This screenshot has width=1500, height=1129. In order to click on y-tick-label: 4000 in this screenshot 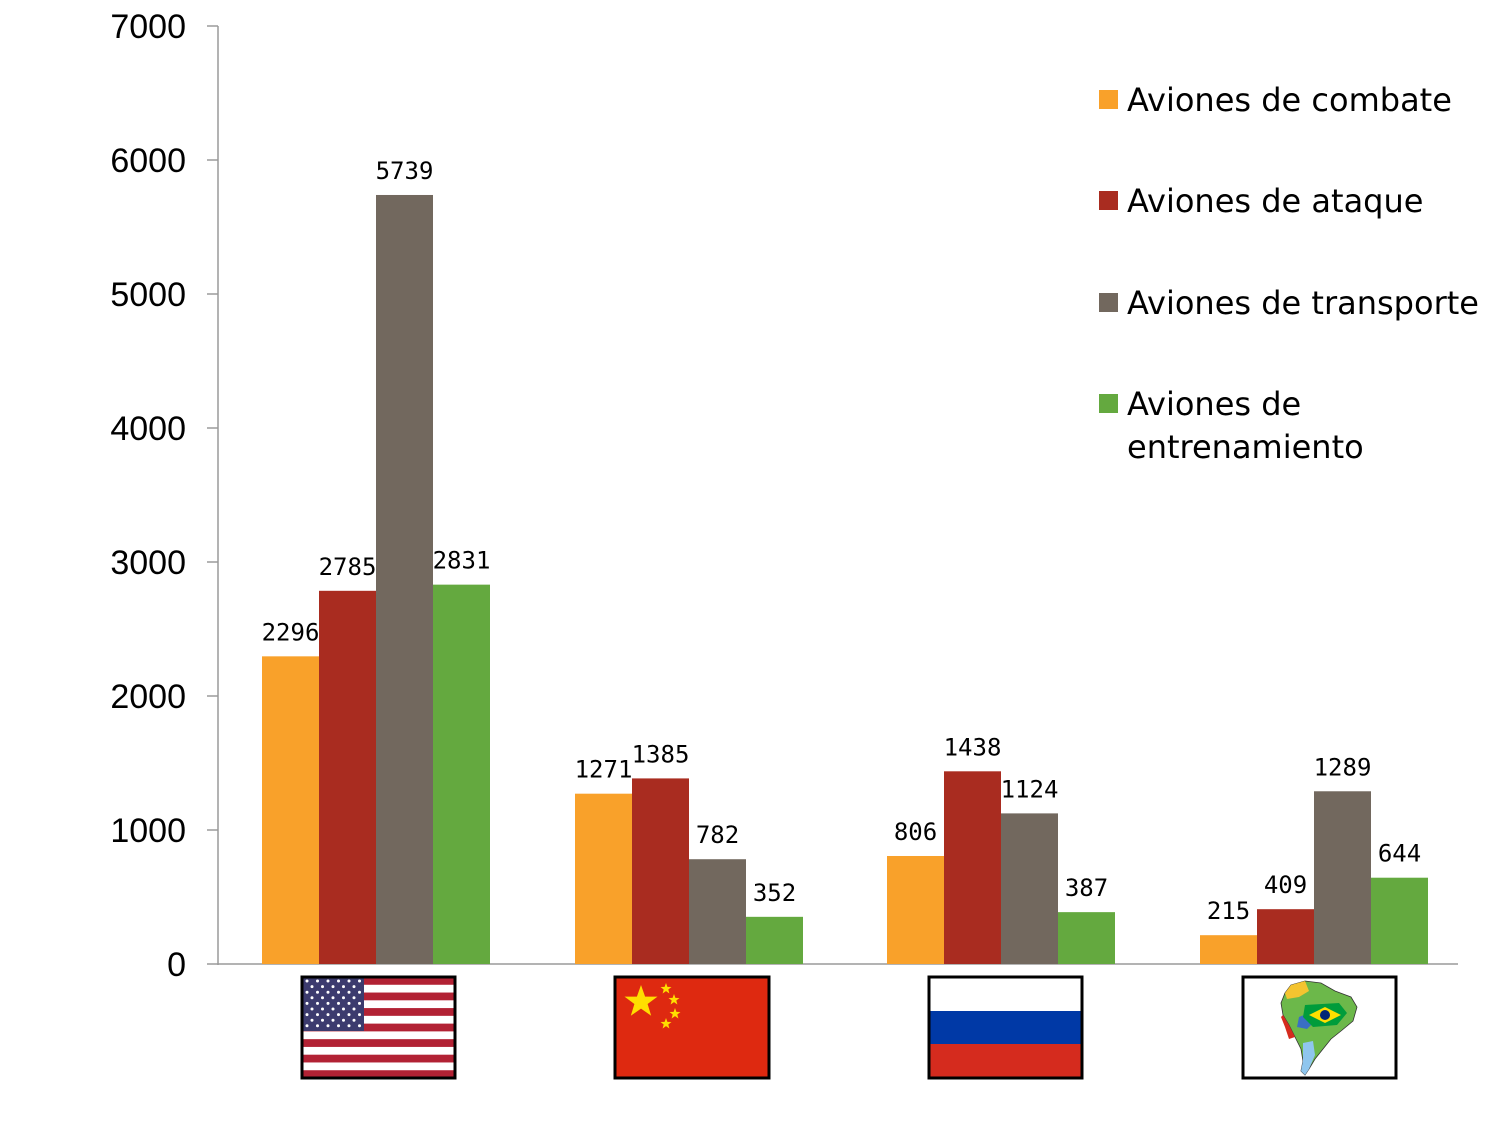, I will do `click(148, 429)`.